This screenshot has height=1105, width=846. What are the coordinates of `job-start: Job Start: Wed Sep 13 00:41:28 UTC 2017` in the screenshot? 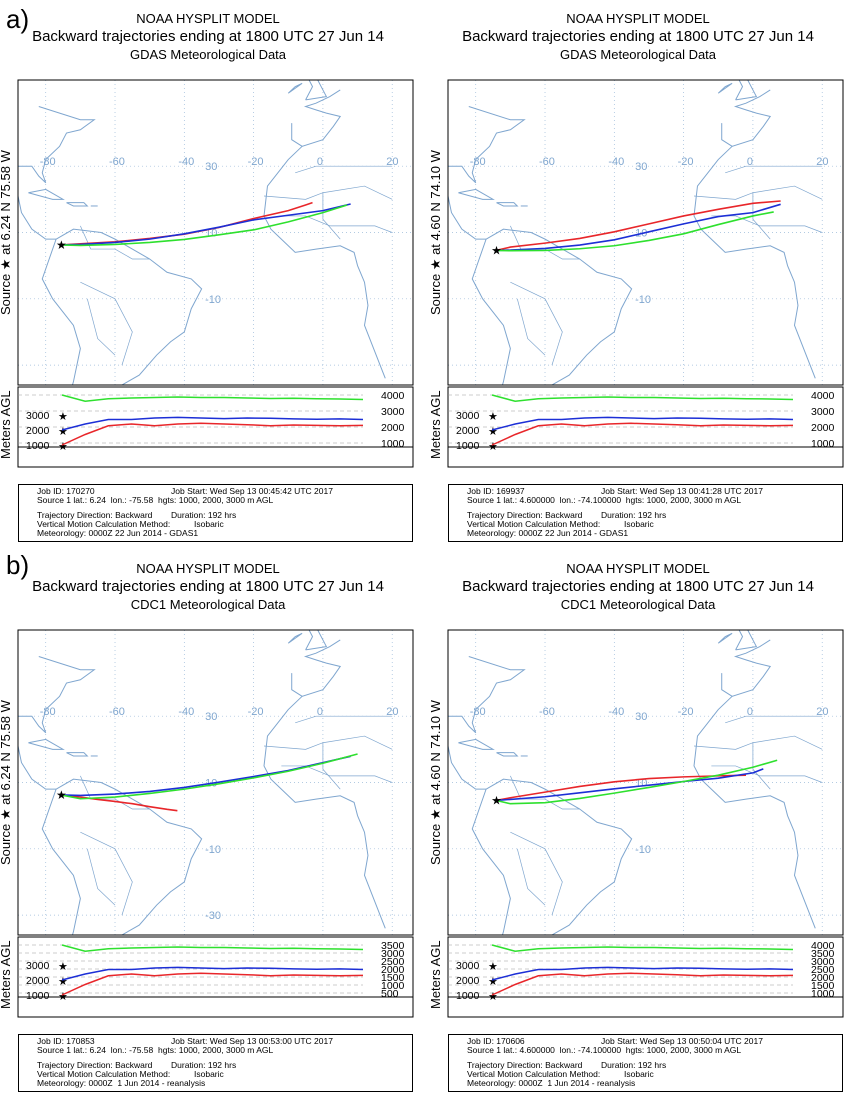 It's located at (682, 491).